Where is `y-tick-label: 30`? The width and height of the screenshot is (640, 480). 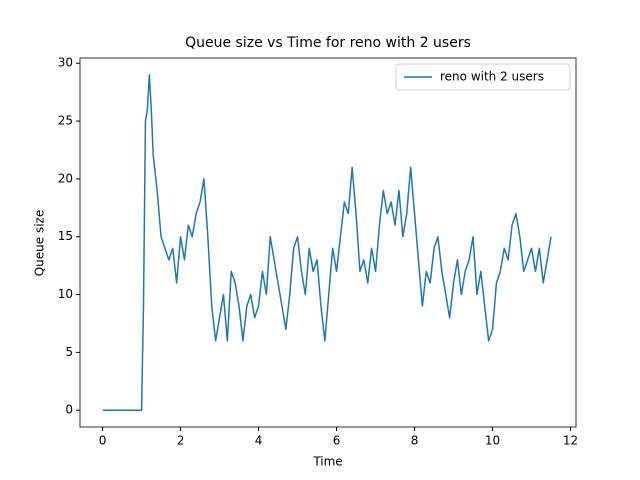
y-tick-label: 30 is located at coordinates (65, 63).